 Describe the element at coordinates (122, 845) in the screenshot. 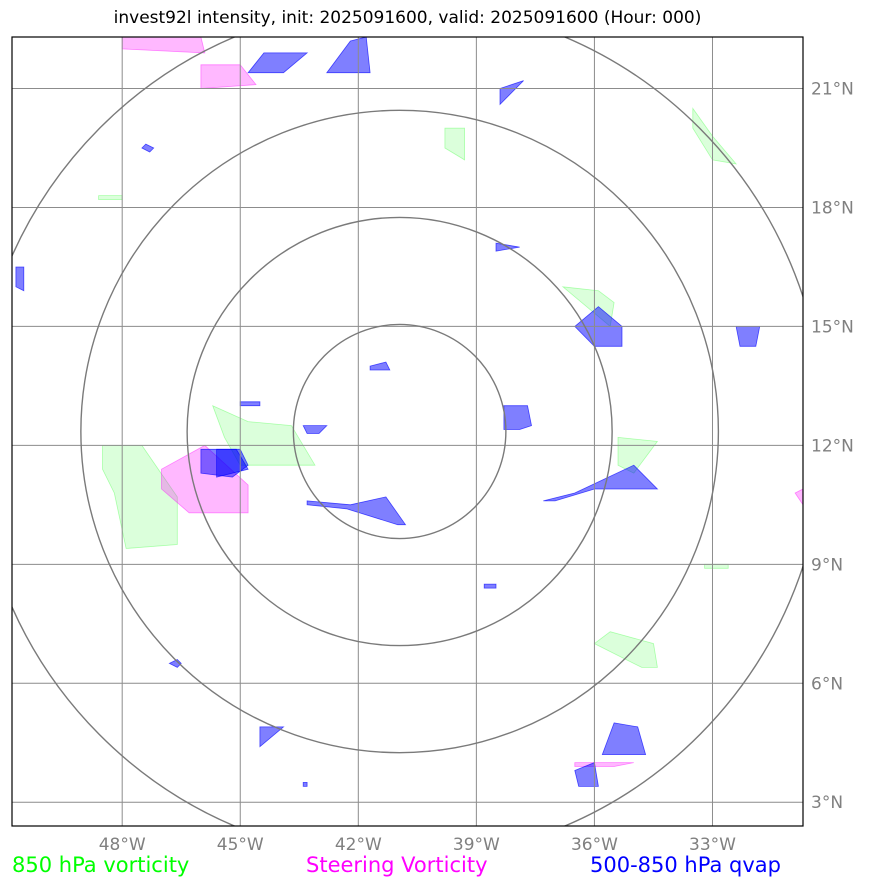

I see `lon-tick-label: 48°W` at that location.